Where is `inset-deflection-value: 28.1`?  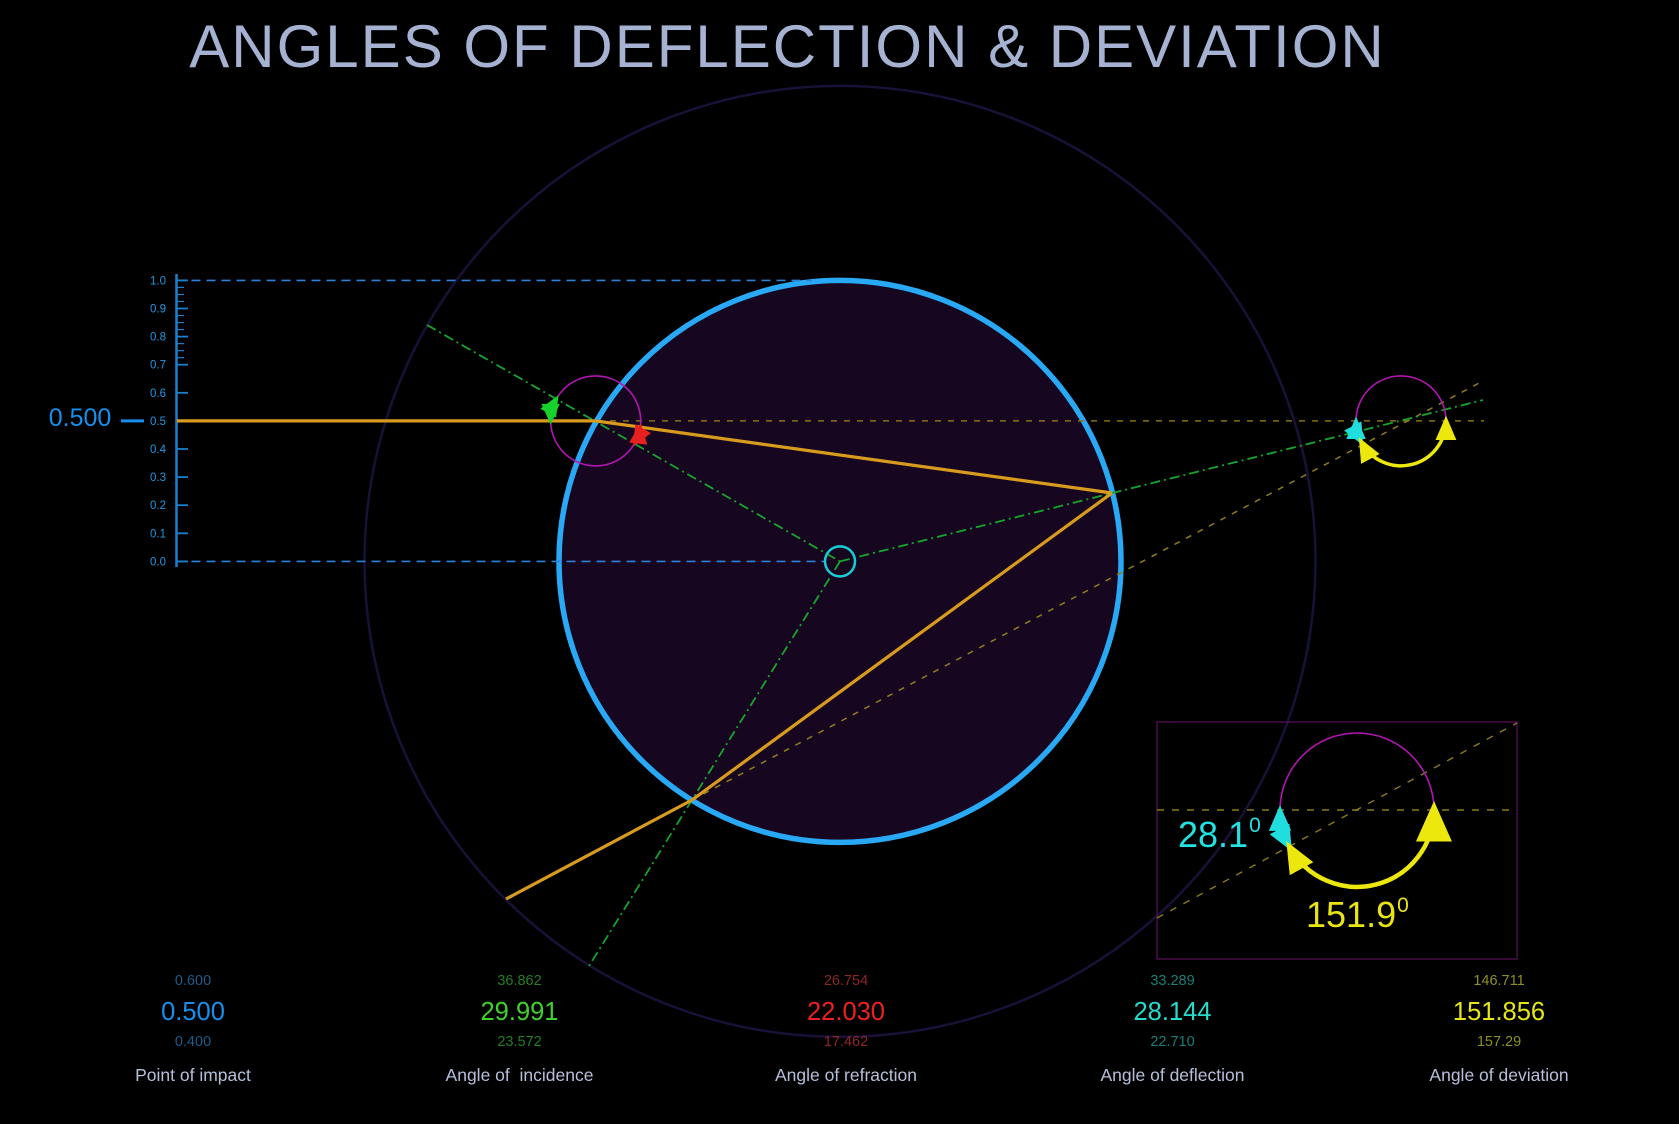 inset-deflection-value: 28.1 is located at coordinates (1213, 834).